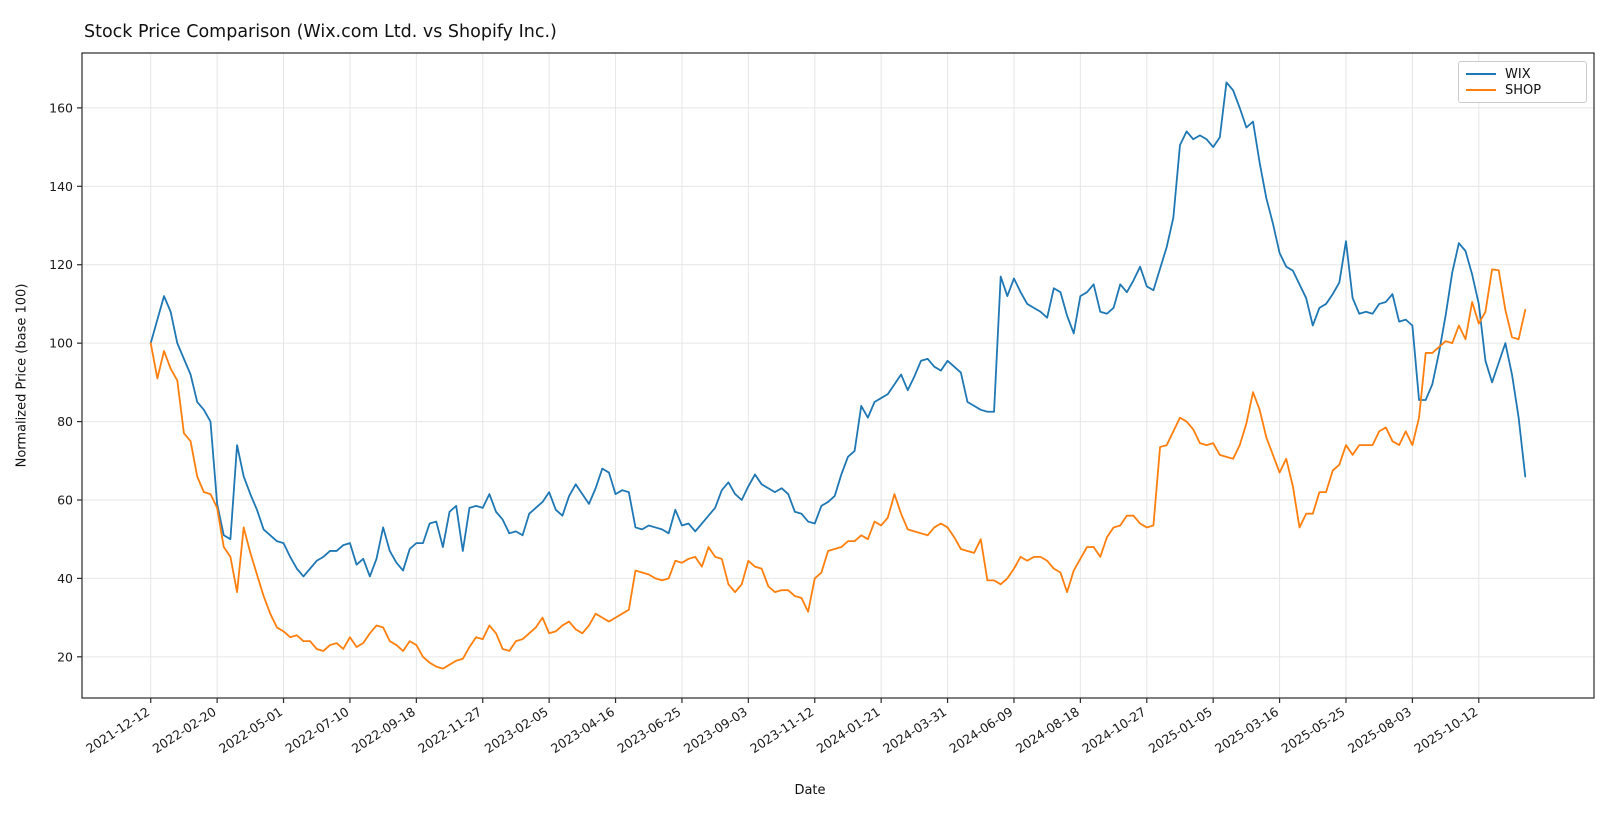  What do you see at coordinates (250, 730) in the screenshot?
I see `x-tick-label: 2022-05-01` at bounding box center [250, 730].